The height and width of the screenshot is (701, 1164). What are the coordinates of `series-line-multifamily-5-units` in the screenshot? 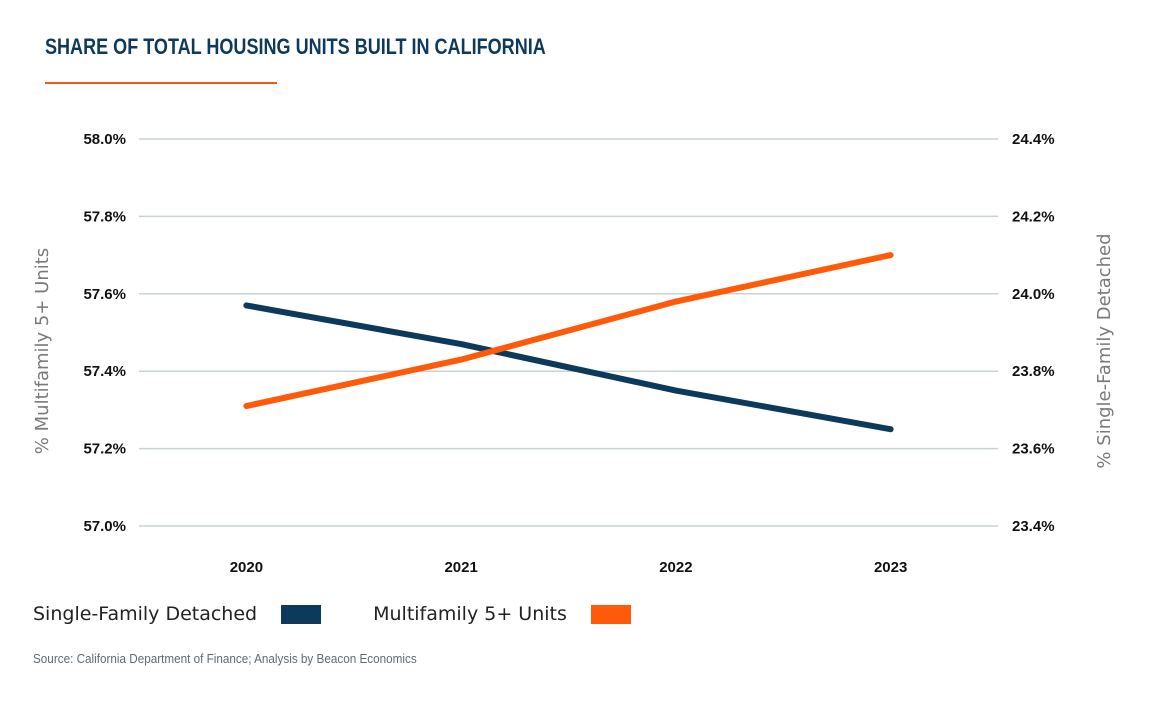 It's located at (568, 331).